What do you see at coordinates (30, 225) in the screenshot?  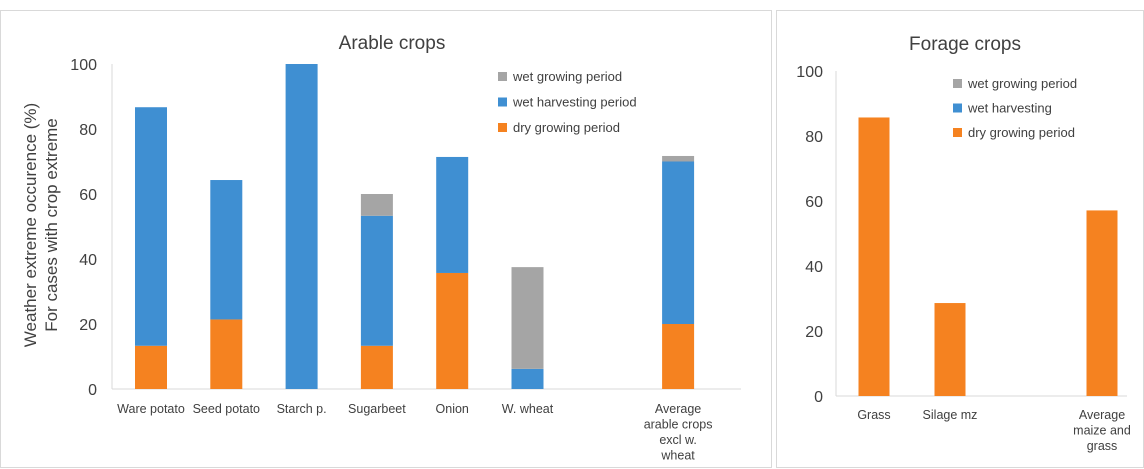 I see `y-axis-label-line: Weather extreme occurence (%)` at bounding box center [30, 225].